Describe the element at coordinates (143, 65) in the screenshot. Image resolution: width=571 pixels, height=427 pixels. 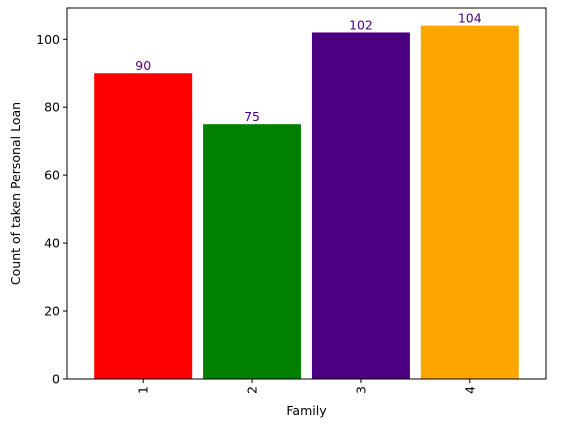
I see `data-label-family-1: 90` at that location.